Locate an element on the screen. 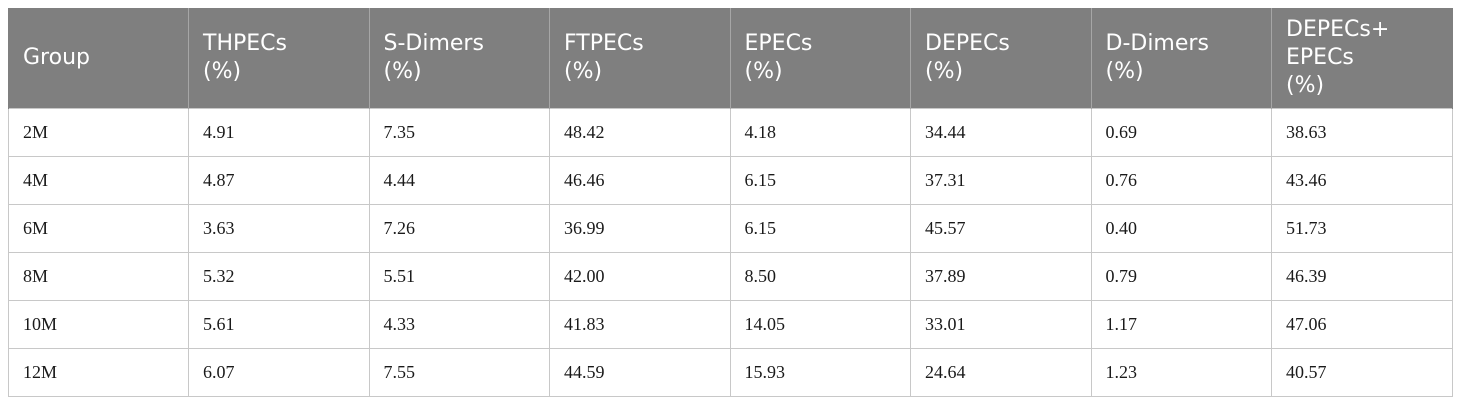 The width and height of the screenshot is (1460, 415). table-row: 2M 4.91 7.35 48.42 4.18 34.44 0.69 38.63 is located at coordinates (730, 132).